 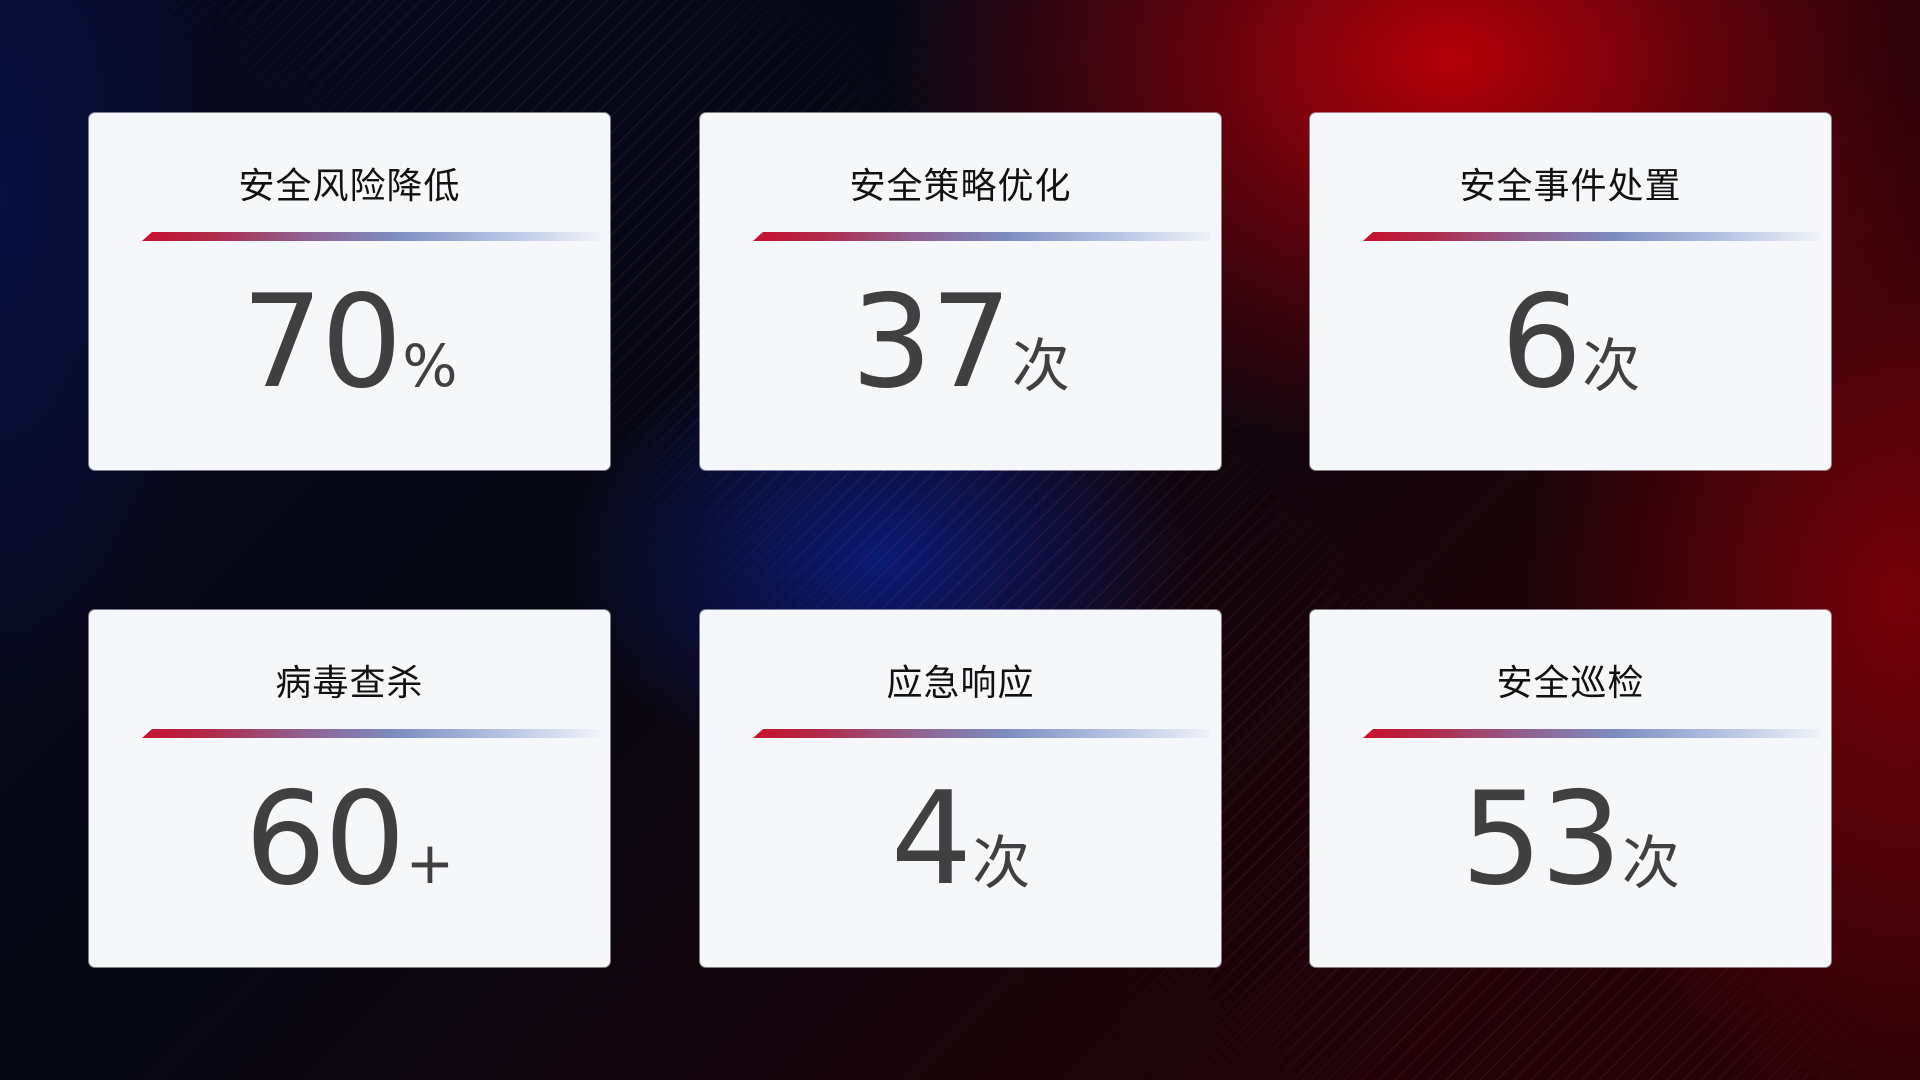 What do you see at coordinates (349, 186) in the screenshot?
I see `card-title: 安全风险降低` at bounding box center [349, 186].